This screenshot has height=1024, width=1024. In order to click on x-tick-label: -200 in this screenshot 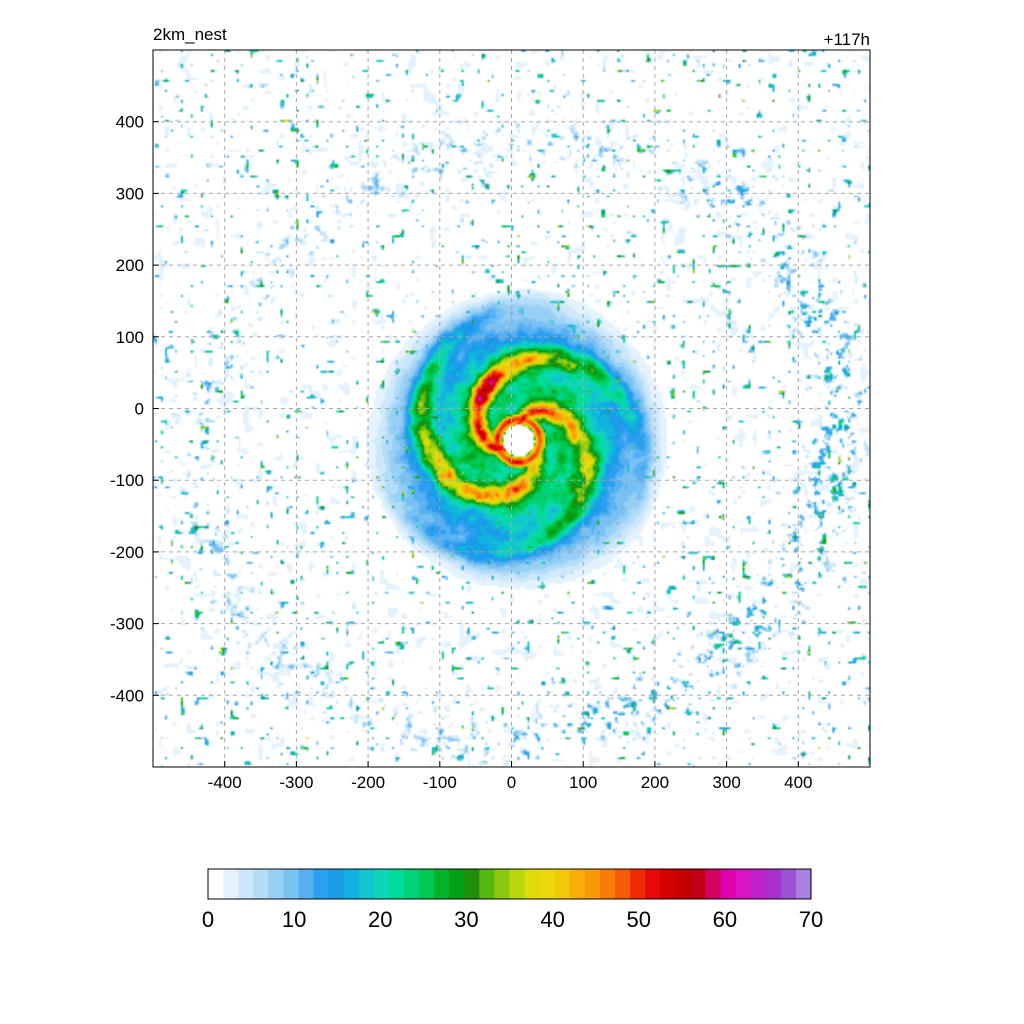, I will do `click(368, 782)`.